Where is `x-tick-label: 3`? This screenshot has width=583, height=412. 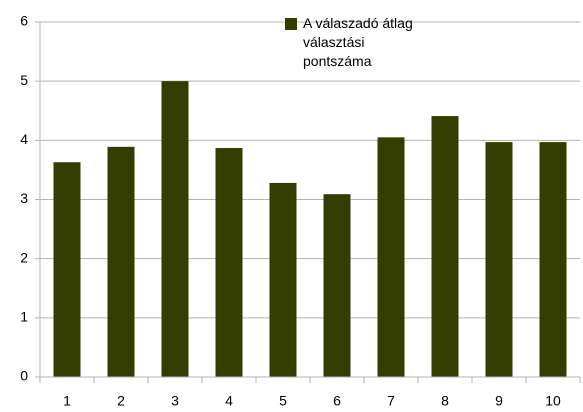 x-tick-label: 3 is located at coordinates (175, 401).